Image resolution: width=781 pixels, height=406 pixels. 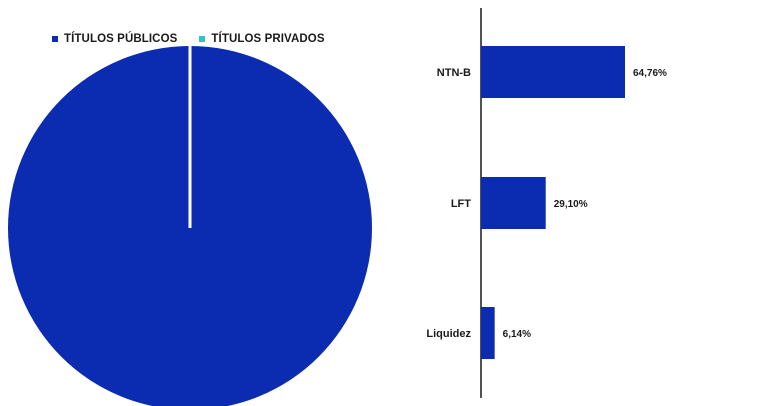 I want to click on bar-value-label-2: 6,14%, so click(x=517, y=334).